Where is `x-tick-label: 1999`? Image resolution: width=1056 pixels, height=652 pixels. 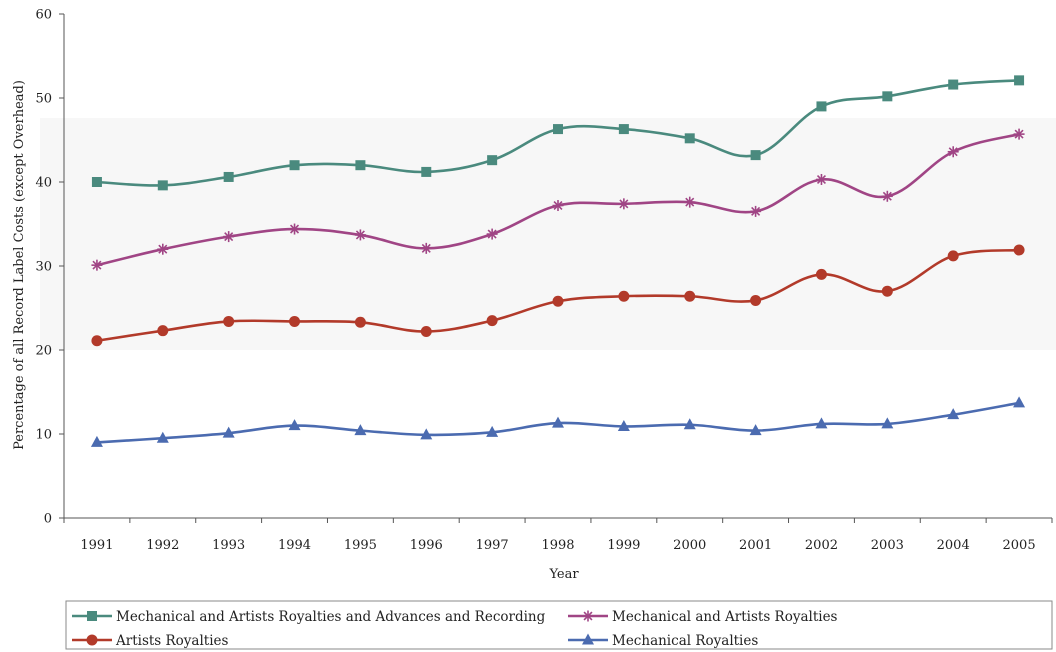 x-tick-label: 1999 is located at coordinates (623, 545).